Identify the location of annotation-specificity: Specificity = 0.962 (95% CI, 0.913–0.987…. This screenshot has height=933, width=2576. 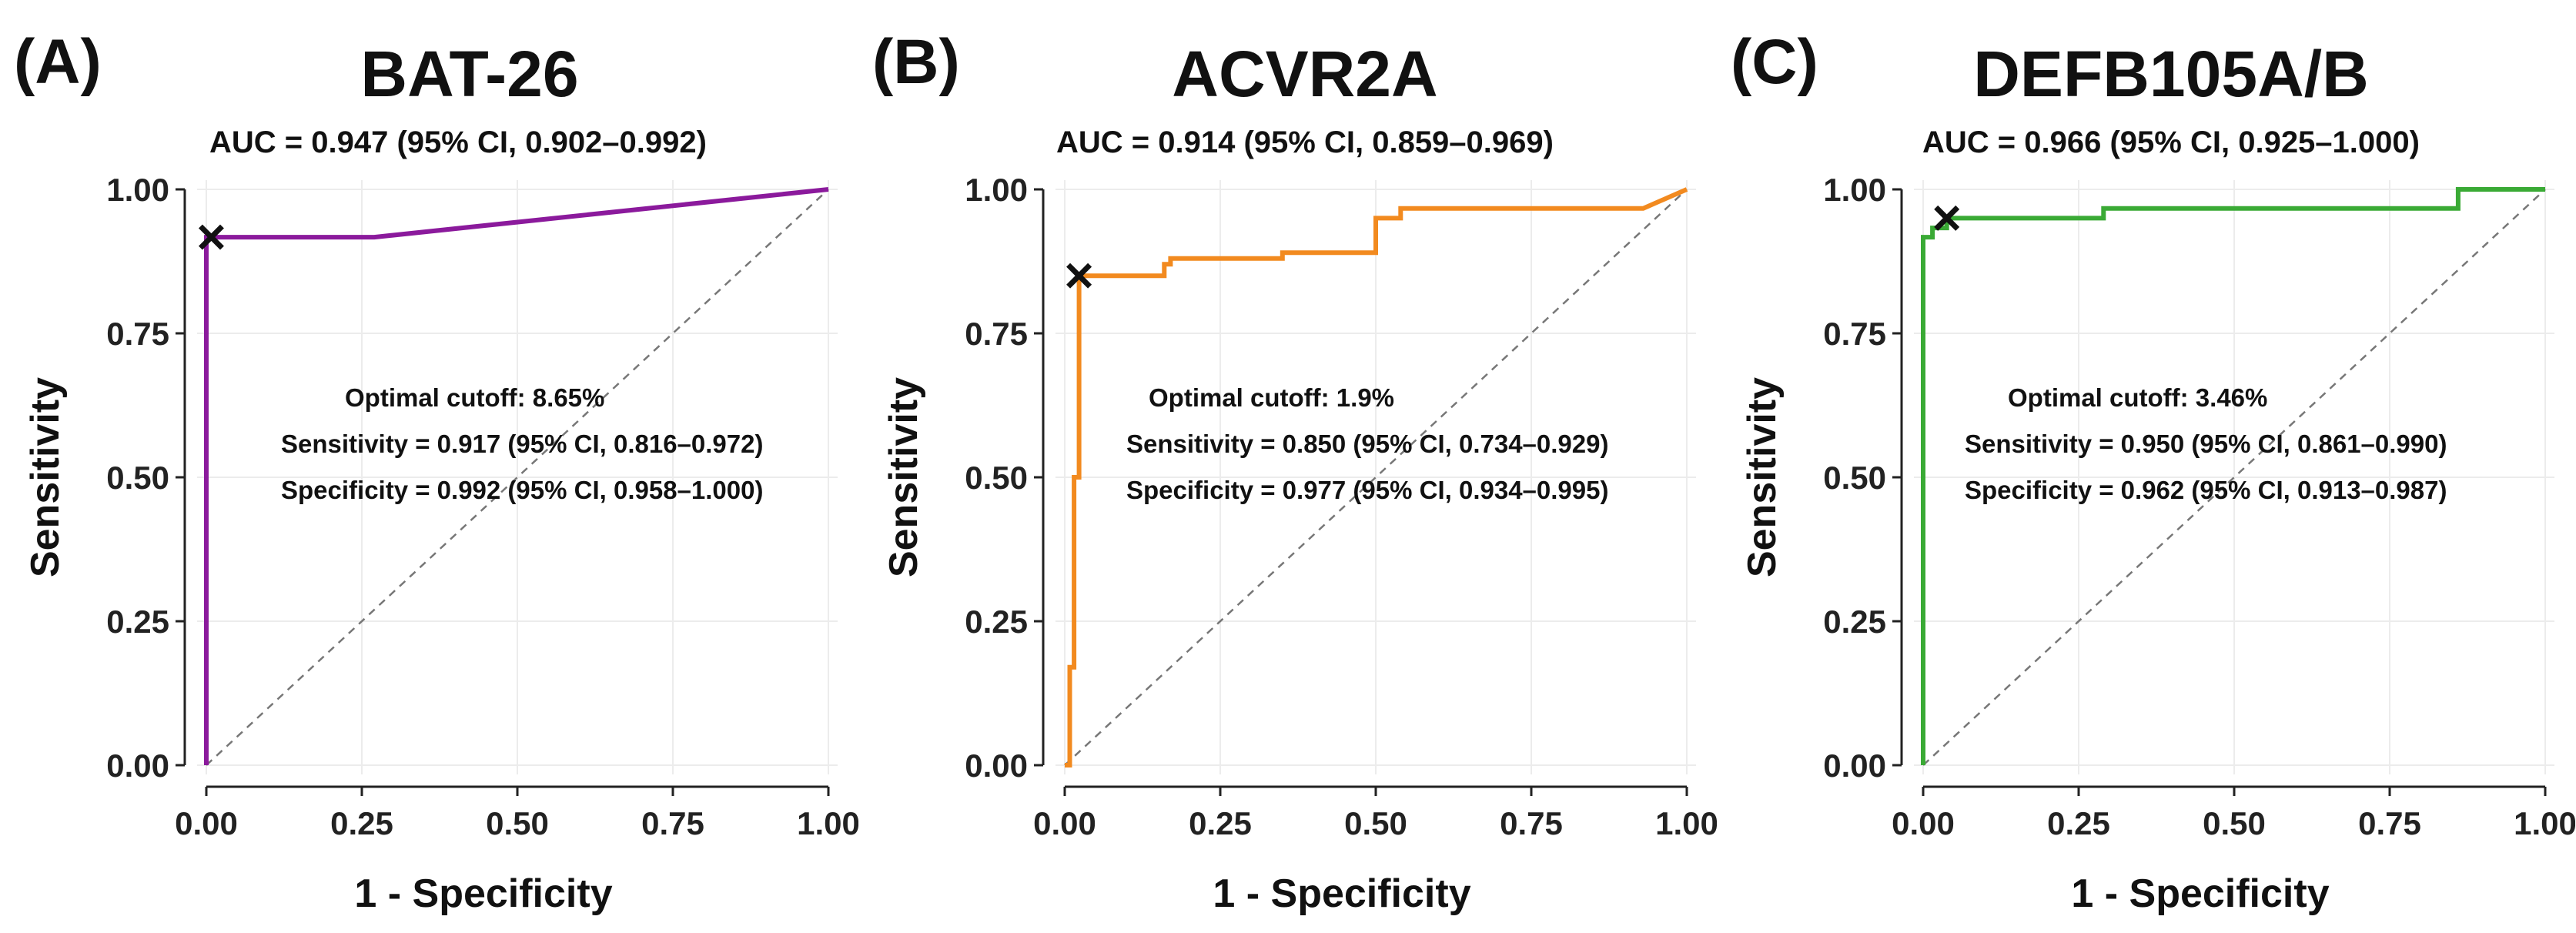
(2206, 490).